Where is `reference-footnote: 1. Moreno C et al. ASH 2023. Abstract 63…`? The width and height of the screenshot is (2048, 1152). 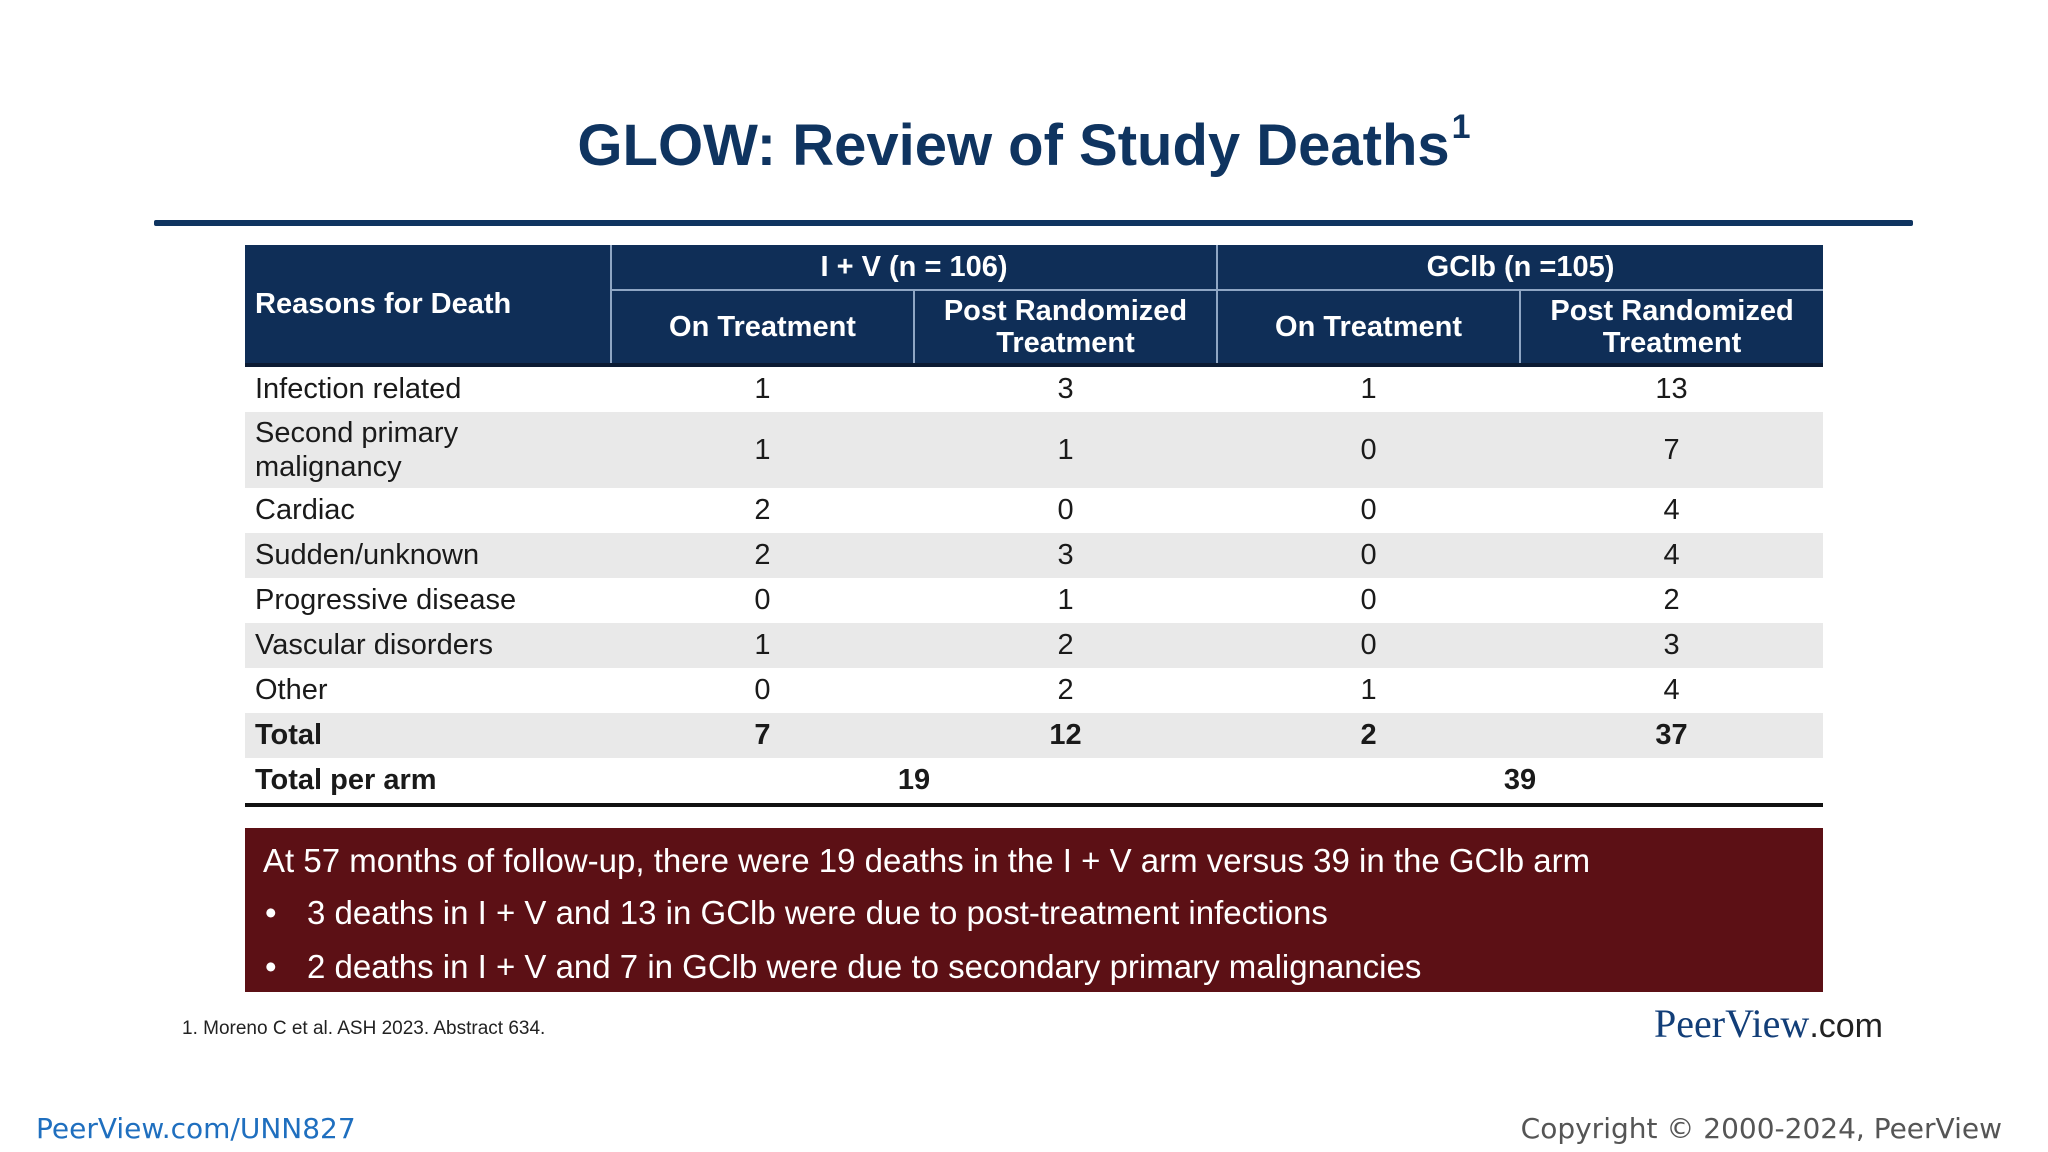
reference-footnote: 1. Moreno C et al. ASH 2023. Abstract 63… is located at coordinates (364, 1028).